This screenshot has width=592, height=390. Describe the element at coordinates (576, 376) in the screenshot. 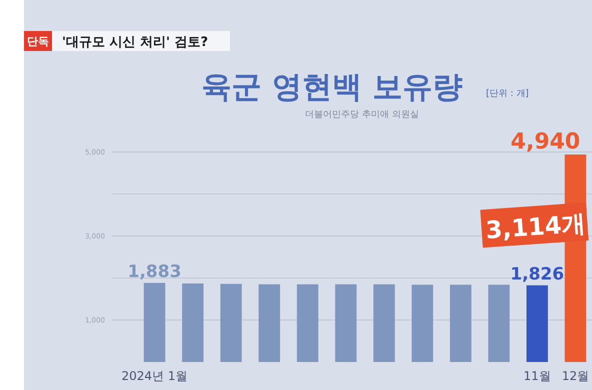

I see `x-tick-label: 12월` at that location.